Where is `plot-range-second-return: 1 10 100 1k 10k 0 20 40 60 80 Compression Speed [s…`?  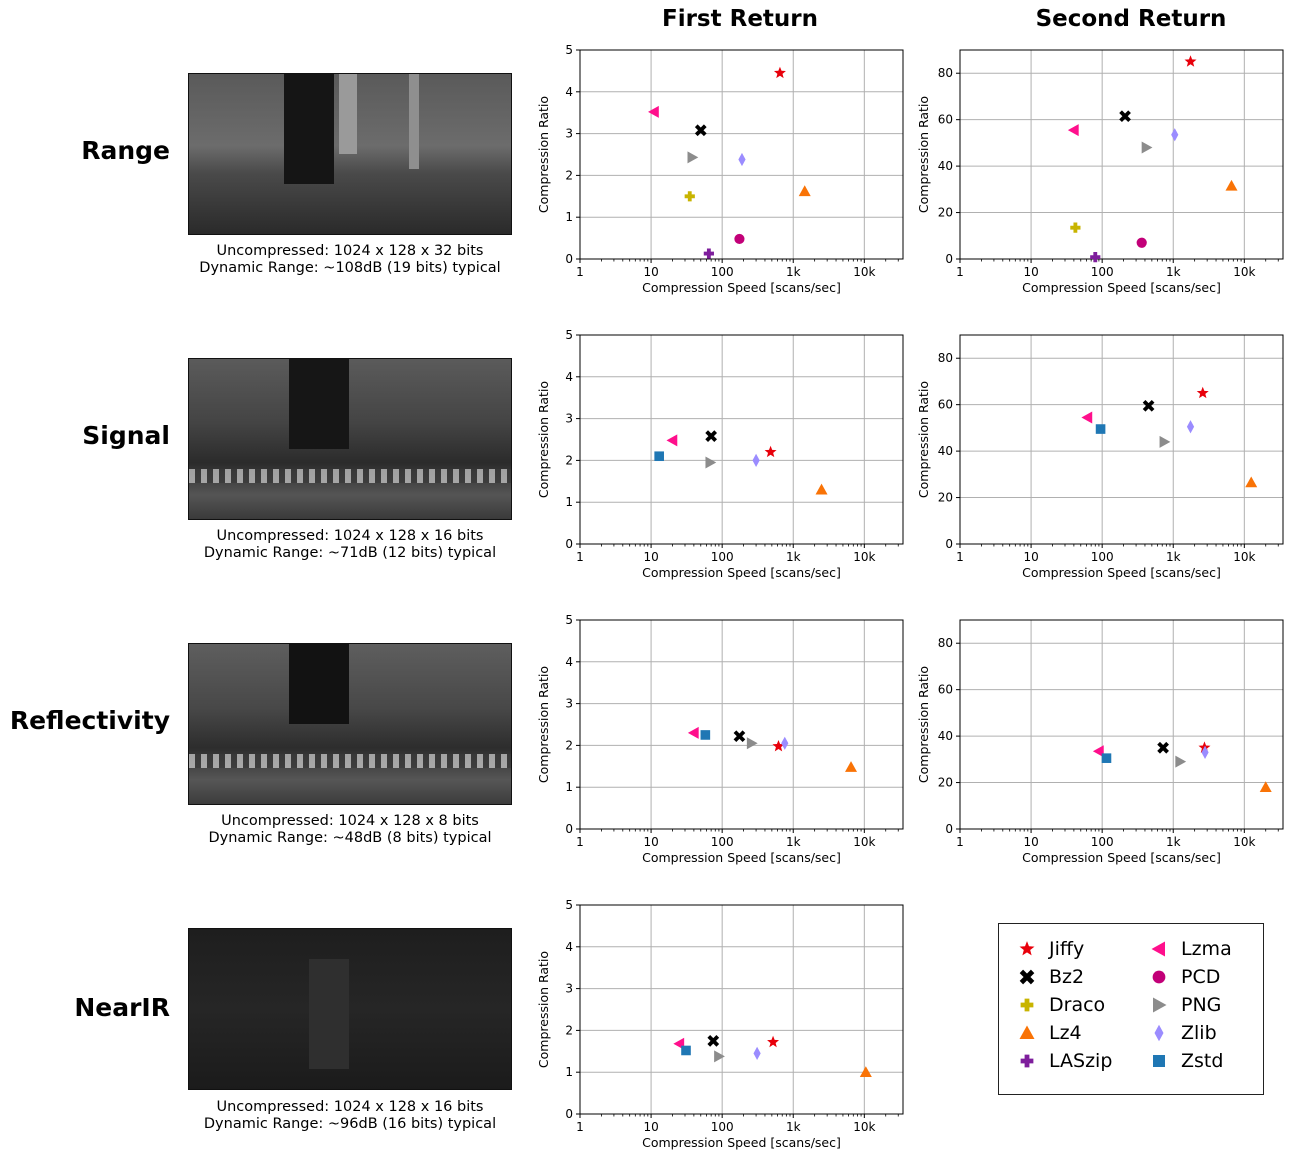 plot-range-second-return: 1 10 100 1k 10k 0 20 40 60 80 Compression Speed [s… is located at coordinates (1100, 172).